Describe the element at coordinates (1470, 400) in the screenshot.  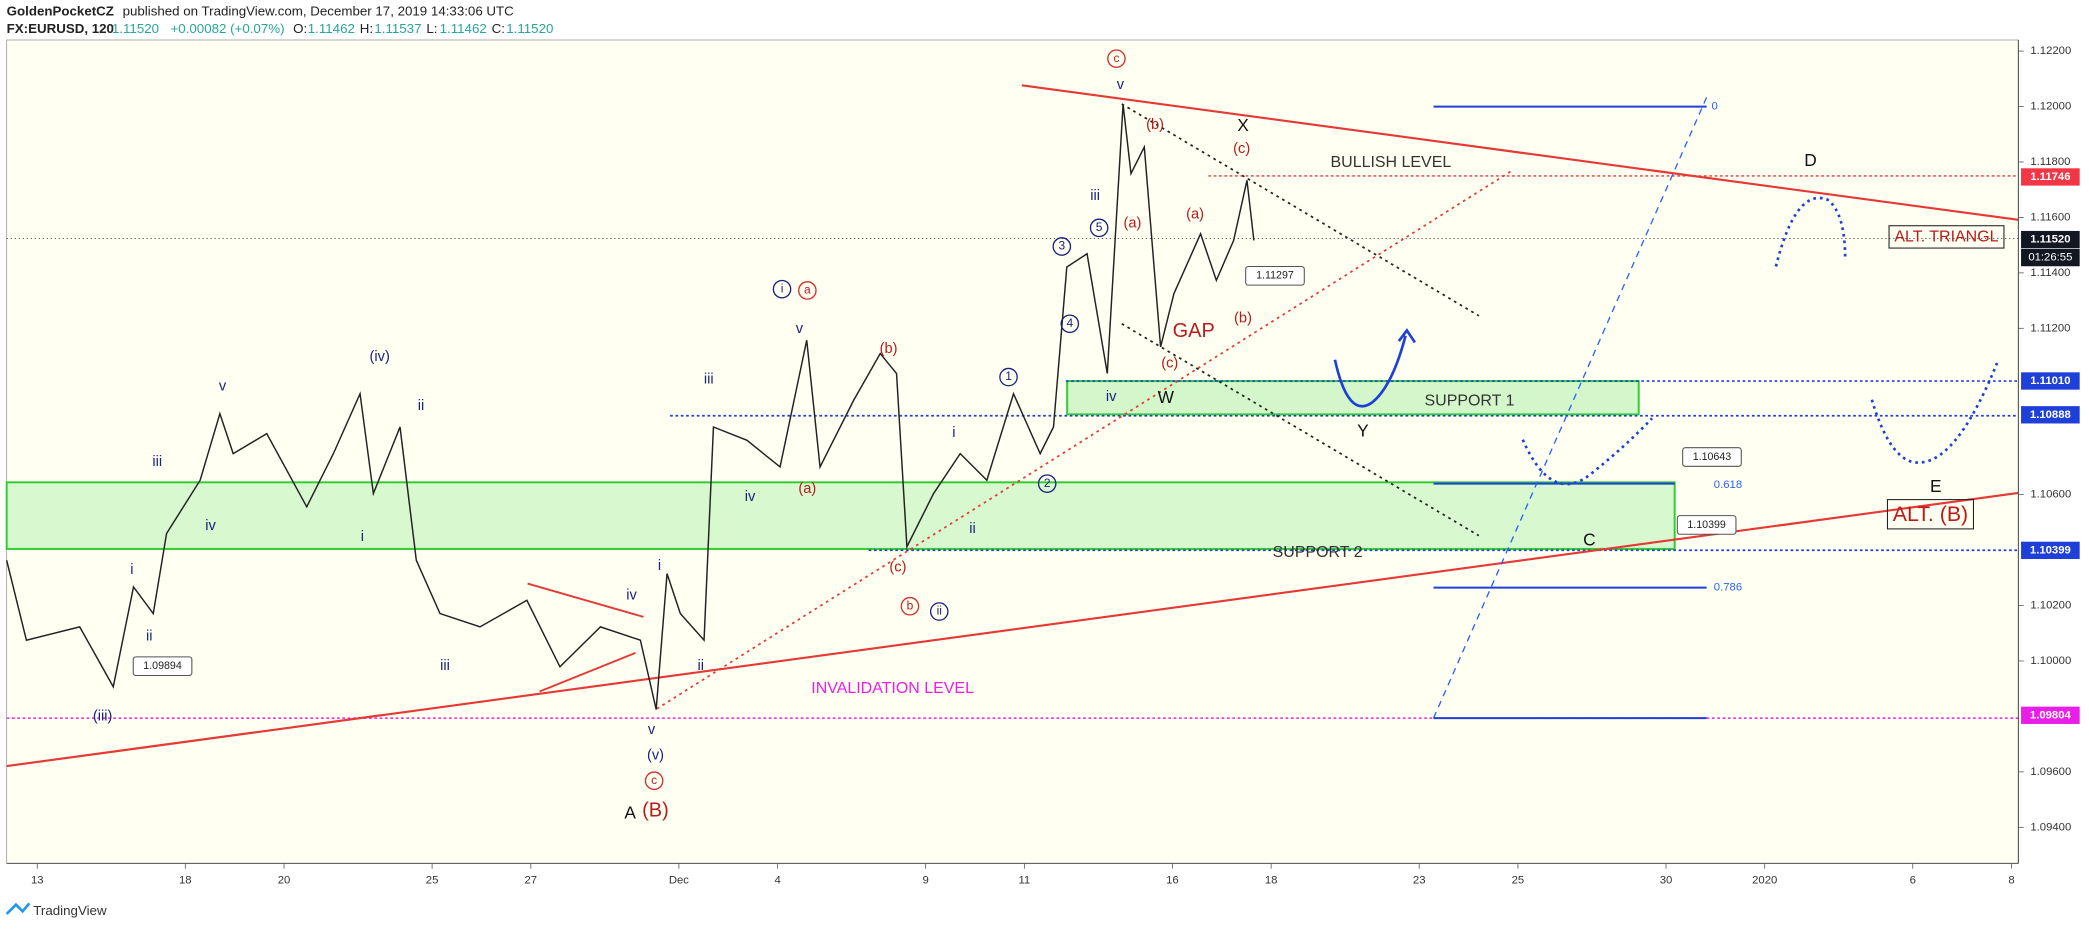
I see `annotation: SUPPORT 1` at that location.